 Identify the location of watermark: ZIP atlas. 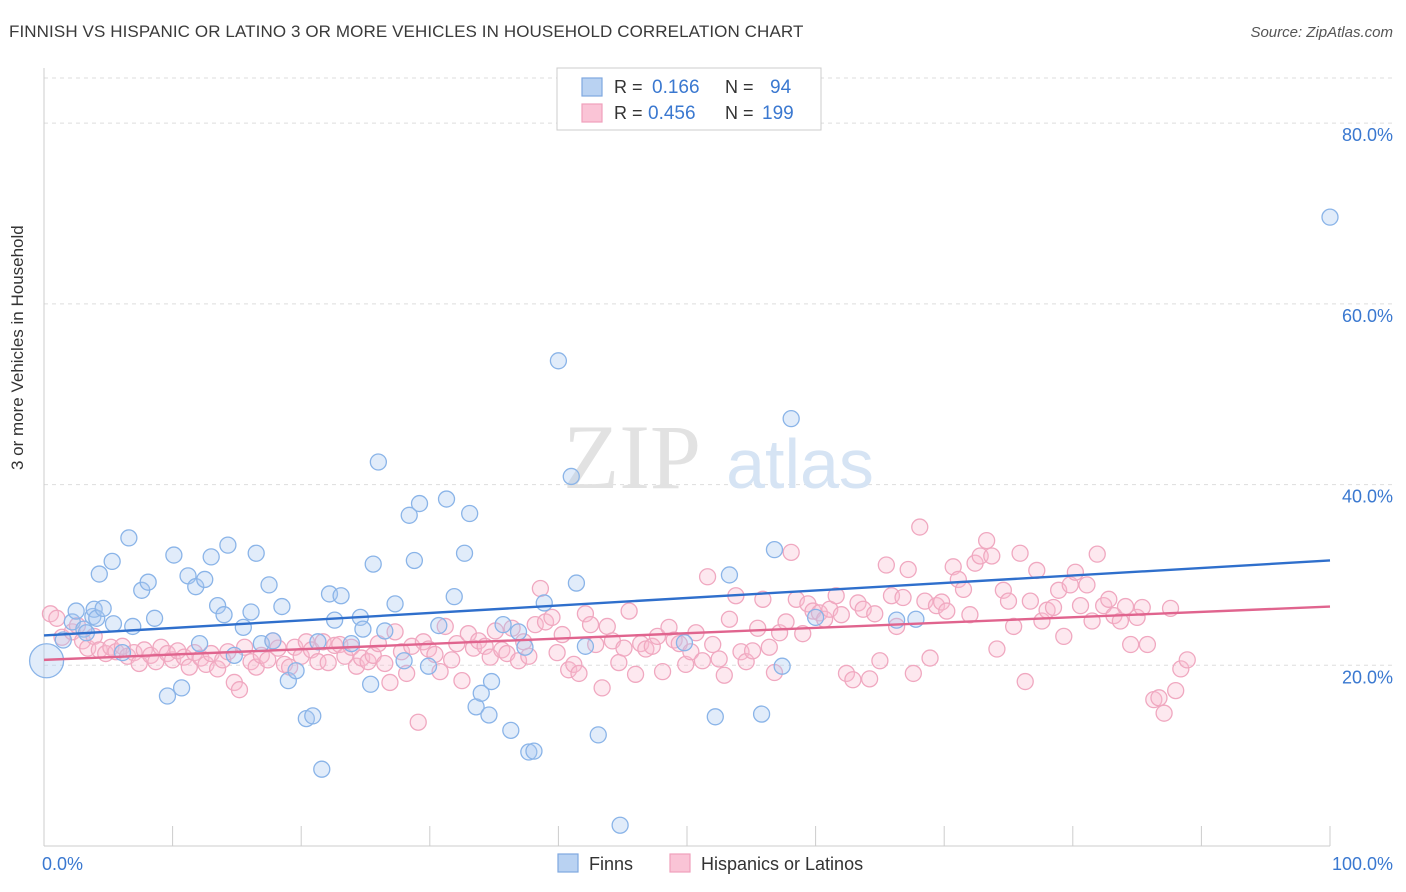
(718, 457).